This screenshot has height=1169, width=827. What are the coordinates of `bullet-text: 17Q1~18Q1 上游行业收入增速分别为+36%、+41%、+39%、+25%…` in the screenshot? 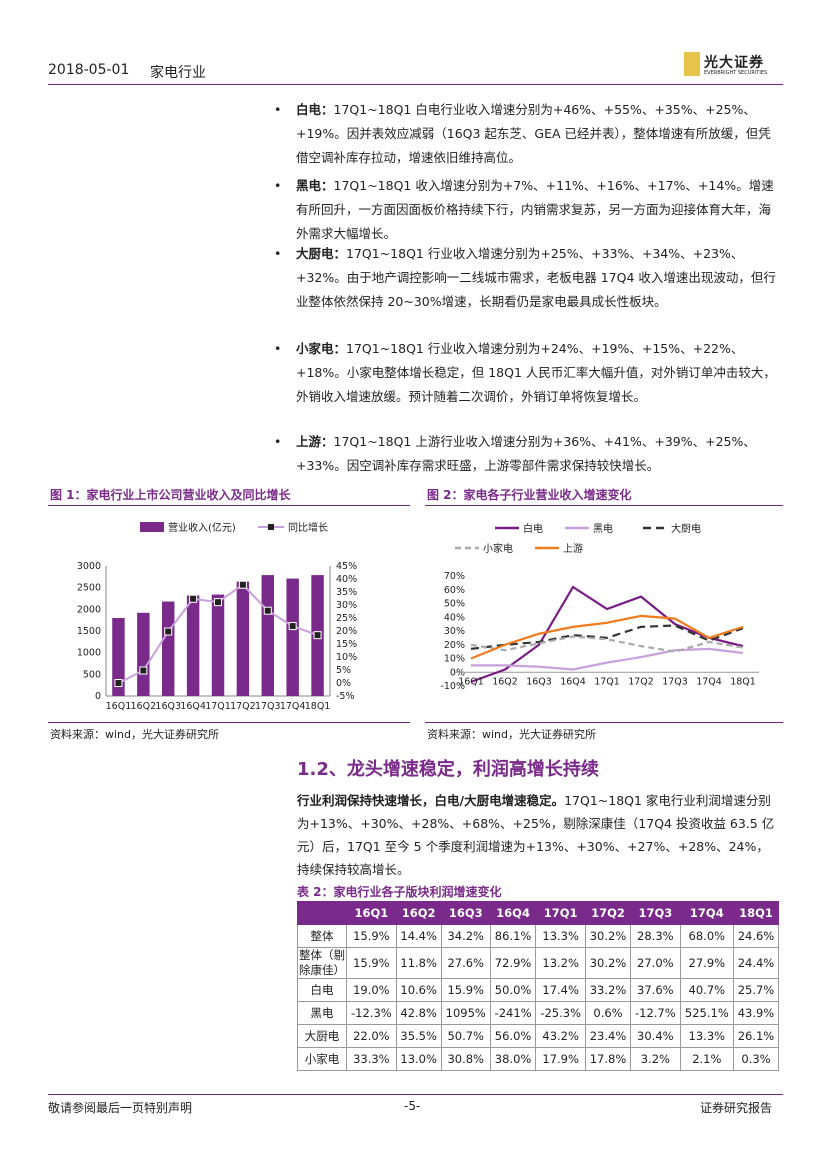 It's located at (526, 453).